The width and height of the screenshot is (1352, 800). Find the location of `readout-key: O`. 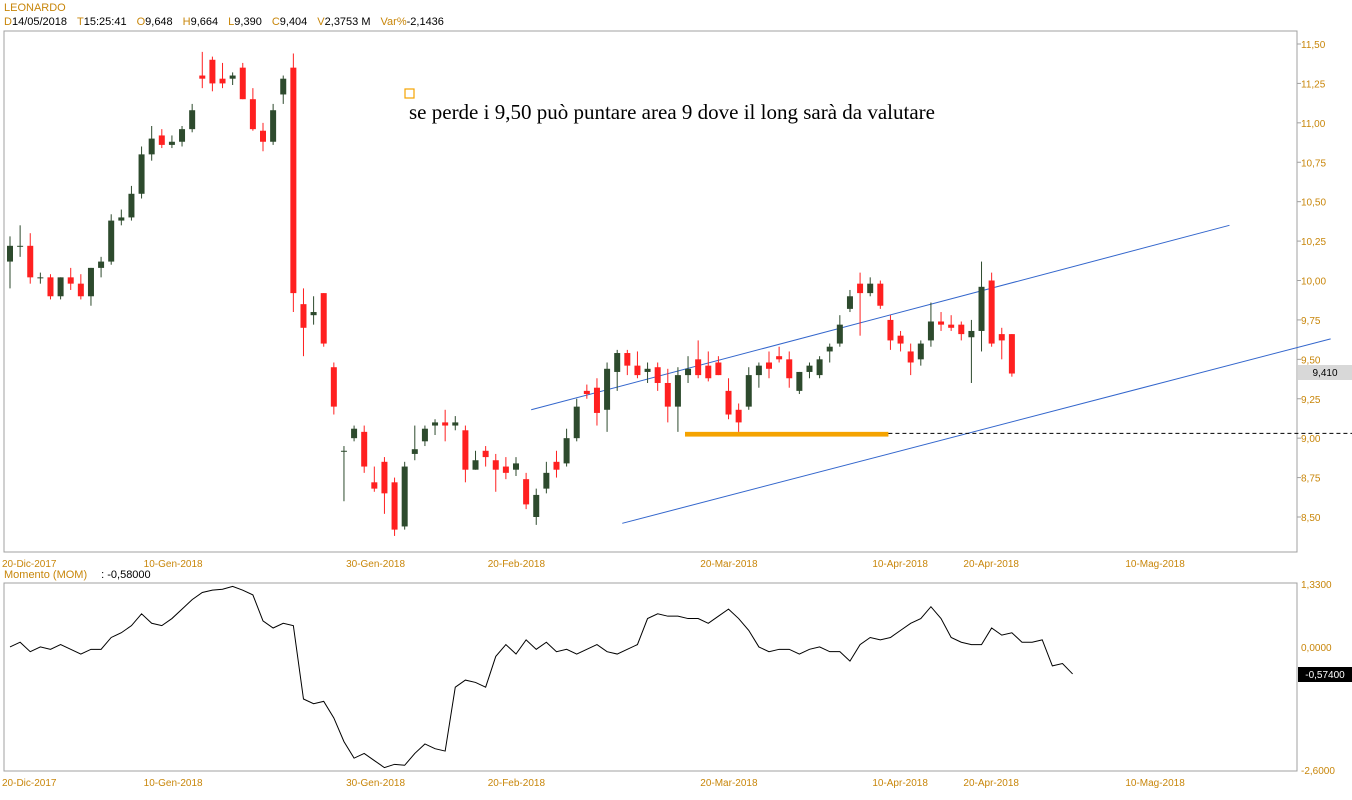

readout-key: O is located at coordinates (141, 22).